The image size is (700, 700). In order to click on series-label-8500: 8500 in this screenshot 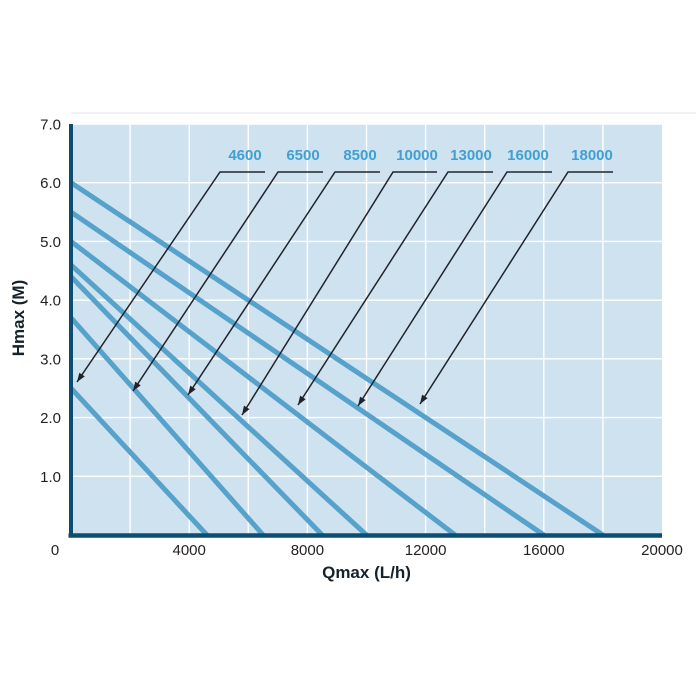, I will do `click(359, 155)`.